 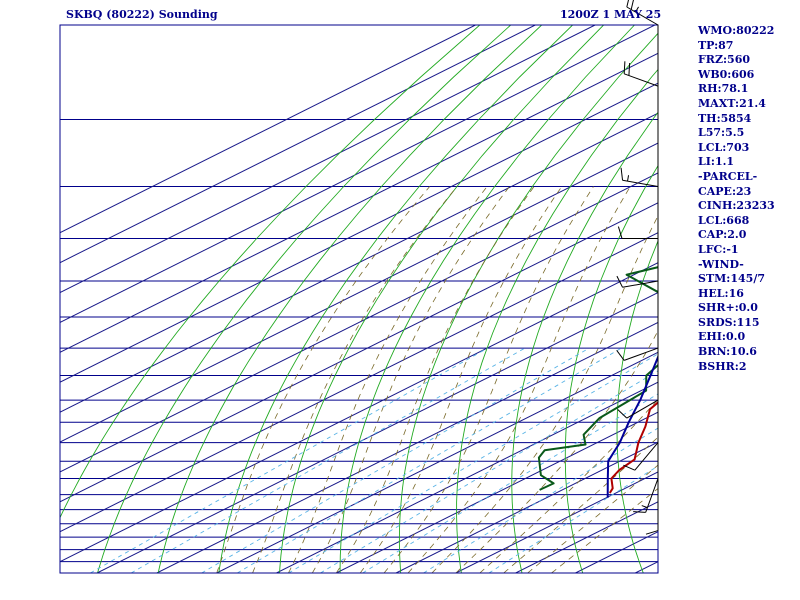 What do you see at coordinates (597, 378) in the screenshot?
I see `dewpoint-trace` at bounding box center [597, 378].